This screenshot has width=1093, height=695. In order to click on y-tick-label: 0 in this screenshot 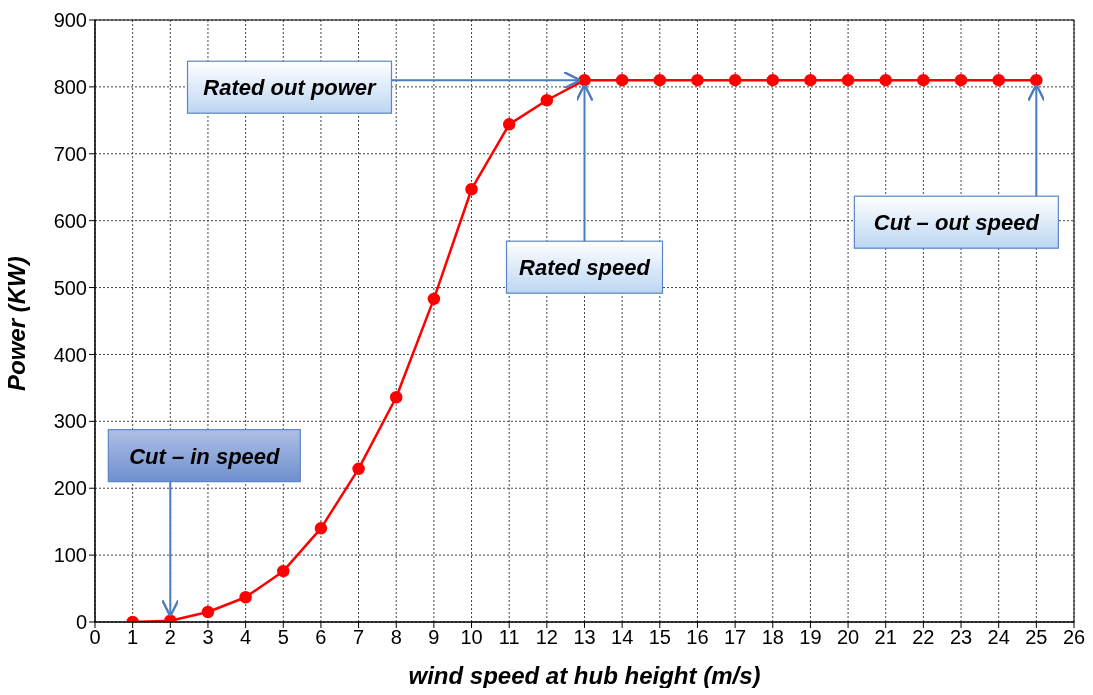, I will do `click(81, 622)`.